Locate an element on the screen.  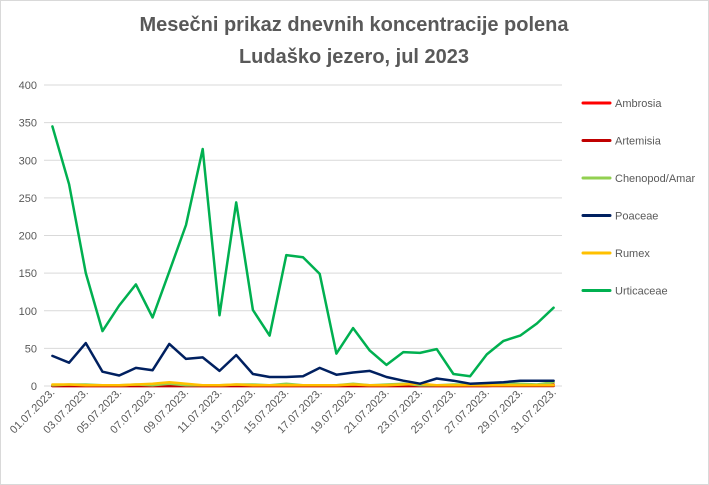
y-tick-label: 100 is located at coordinates (28, 312).